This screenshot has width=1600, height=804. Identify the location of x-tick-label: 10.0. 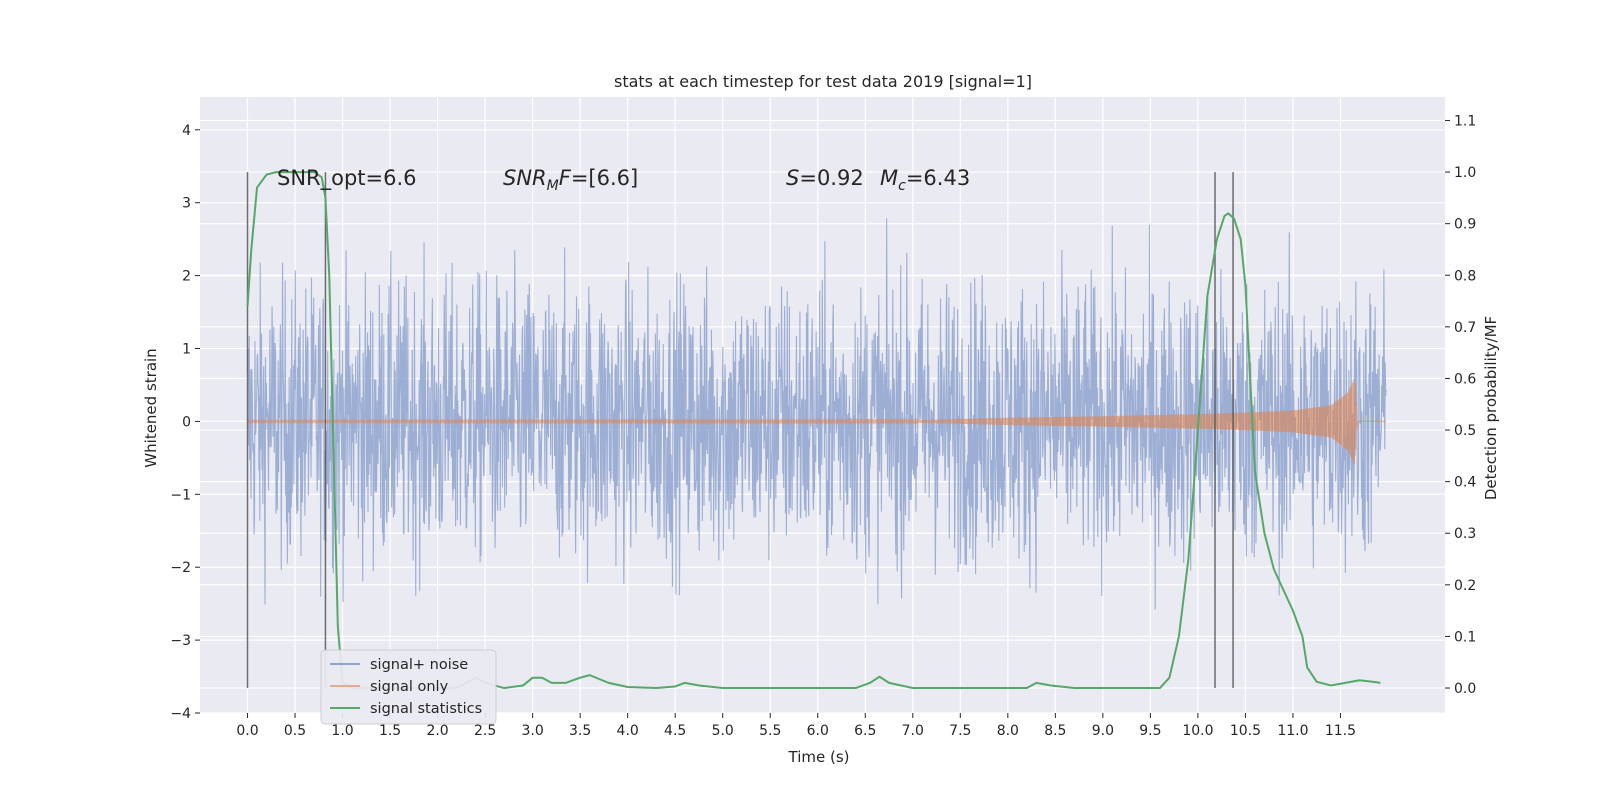
(1197, 731).